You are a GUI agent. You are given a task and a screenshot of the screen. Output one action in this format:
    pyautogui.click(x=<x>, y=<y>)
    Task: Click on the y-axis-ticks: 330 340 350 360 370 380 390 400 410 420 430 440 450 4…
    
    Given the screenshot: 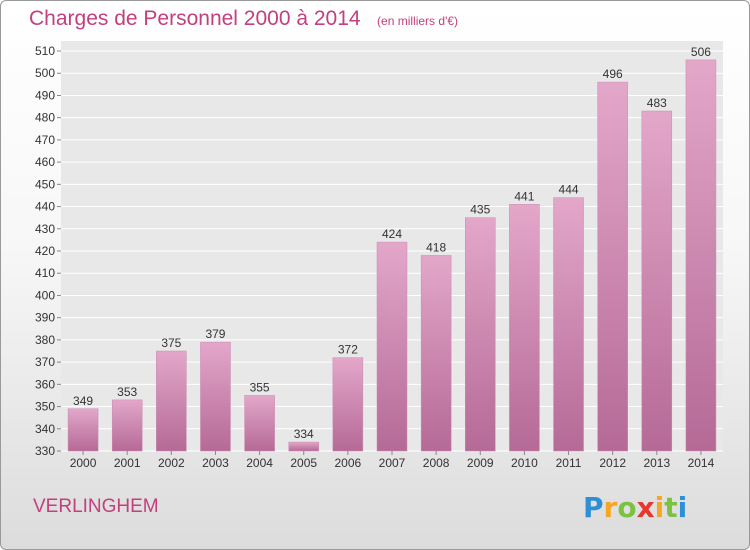 What is the action you would take?
    pyautogui.click(x=48, y=251)
    